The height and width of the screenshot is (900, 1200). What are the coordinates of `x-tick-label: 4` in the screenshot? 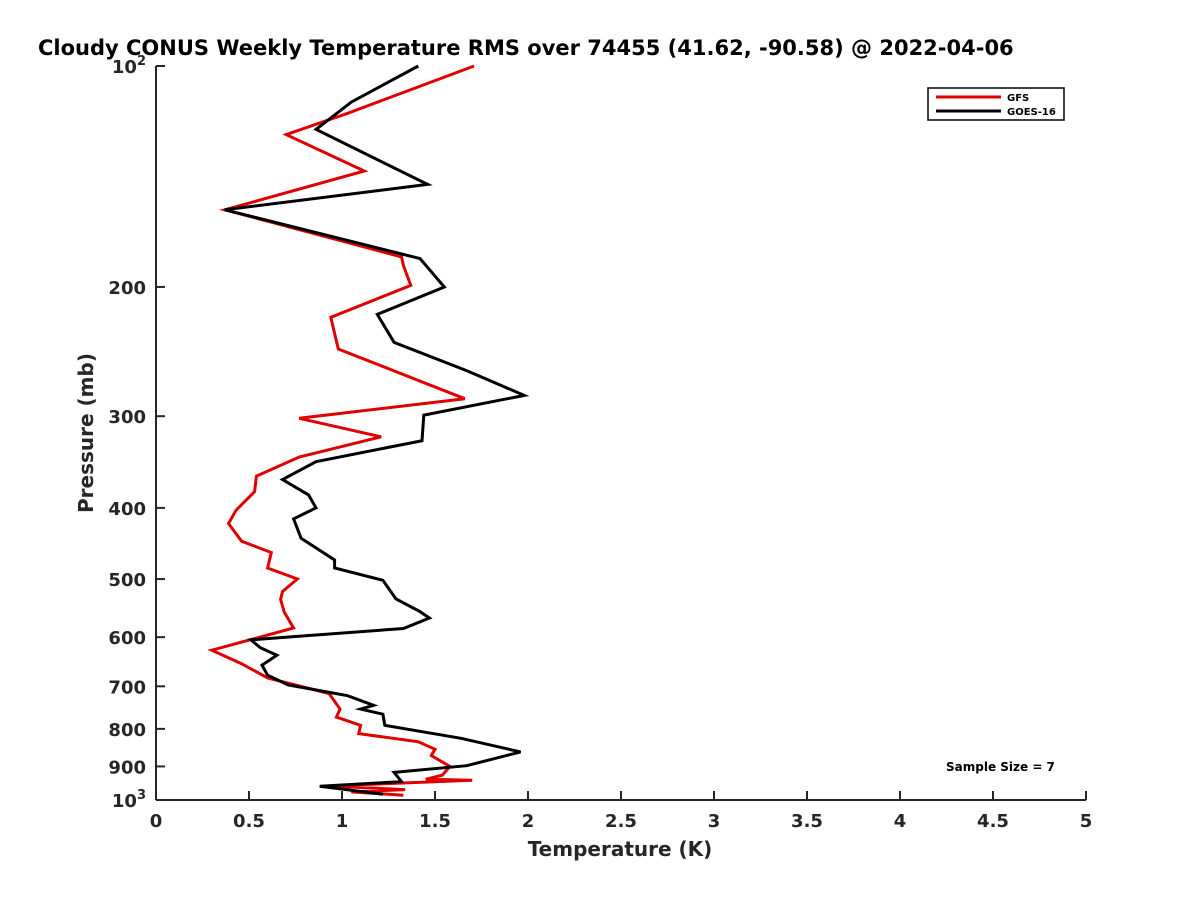 It's located at (900, 821).